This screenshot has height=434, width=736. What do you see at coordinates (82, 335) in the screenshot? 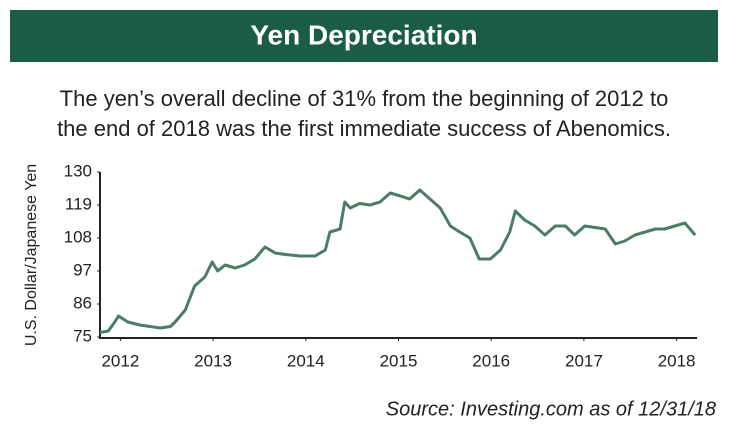
I see `y-tick-label: 75` at bounding box center [82, 335].